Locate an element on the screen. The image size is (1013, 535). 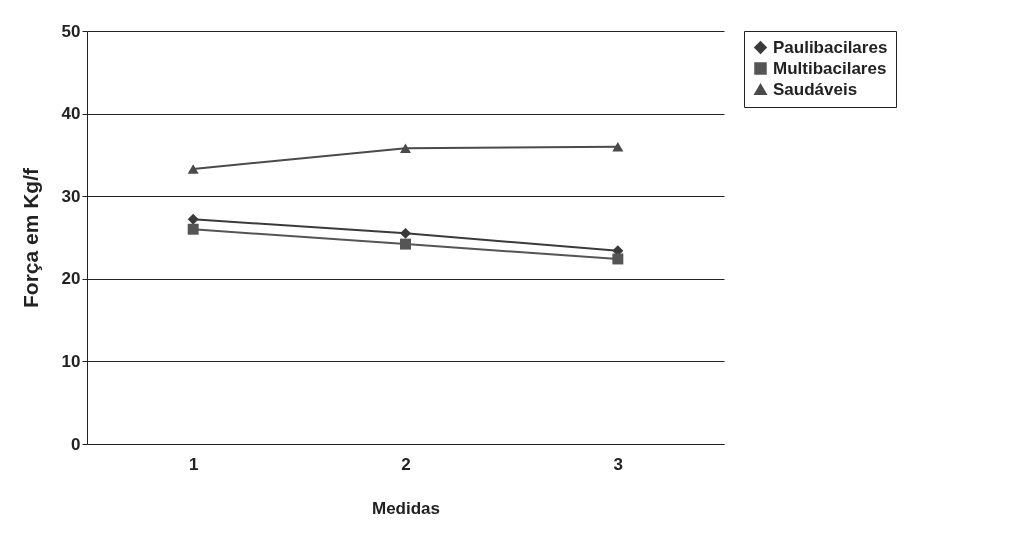
y-tick-label: 30 is located at coordinates (71, 196).